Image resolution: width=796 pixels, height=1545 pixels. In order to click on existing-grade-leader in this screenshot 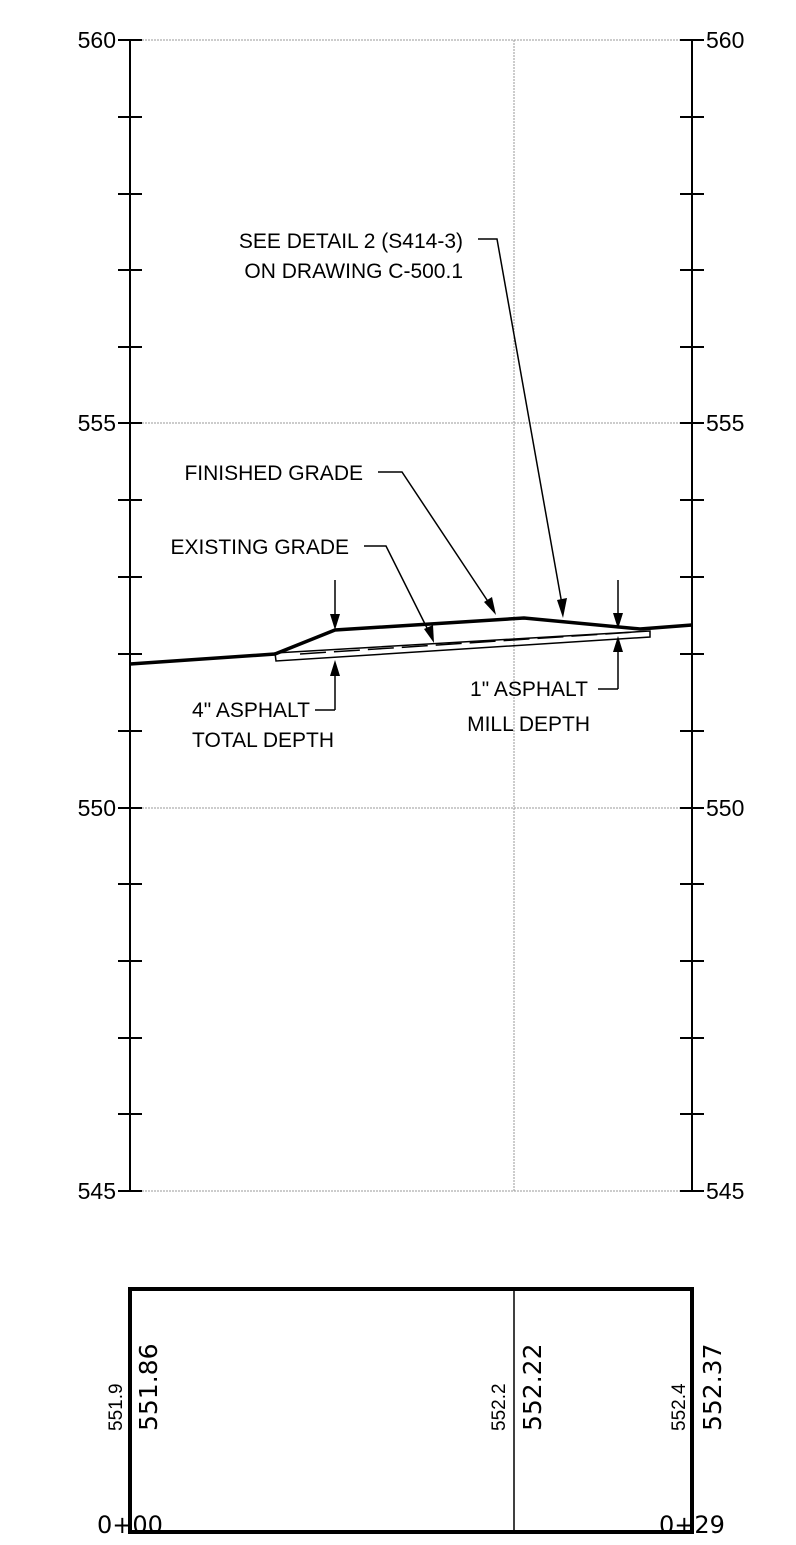, I will do `click(398, 591)`.